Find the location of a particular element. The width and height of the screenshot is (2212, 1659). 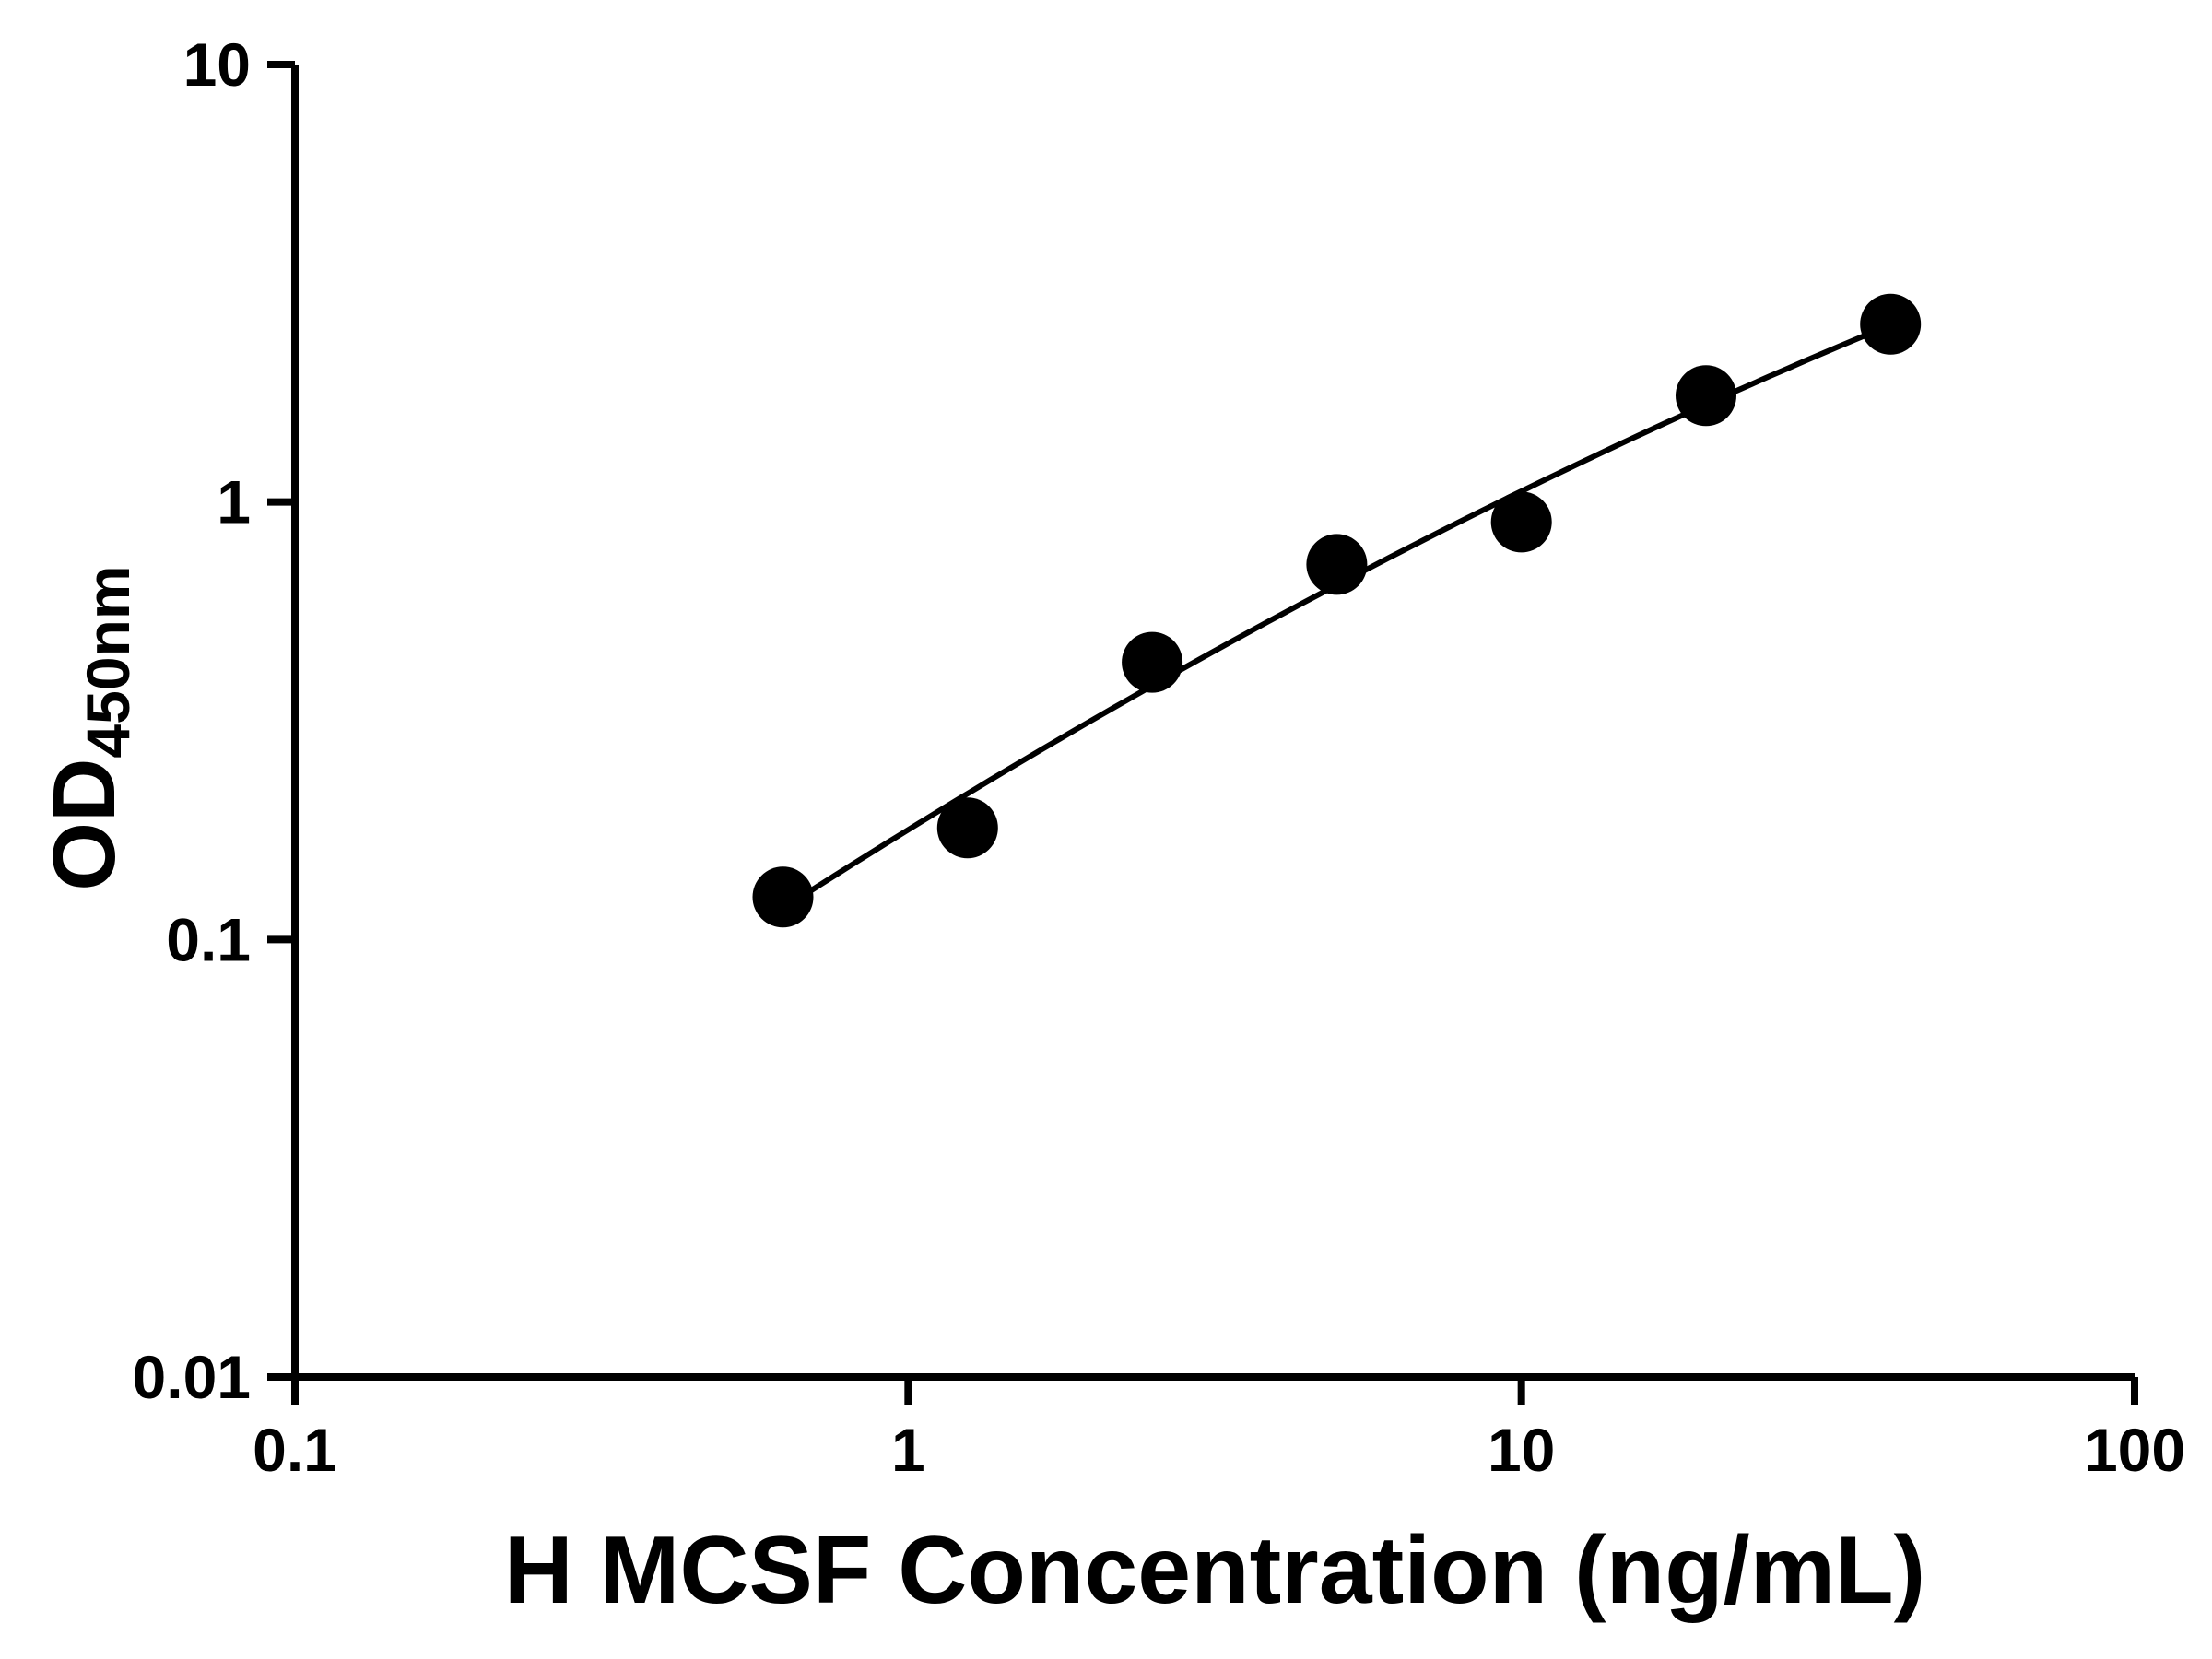

x-axis-title: H MCSF Concentration (ng/mL) is located at coordinates (1214, 1570).